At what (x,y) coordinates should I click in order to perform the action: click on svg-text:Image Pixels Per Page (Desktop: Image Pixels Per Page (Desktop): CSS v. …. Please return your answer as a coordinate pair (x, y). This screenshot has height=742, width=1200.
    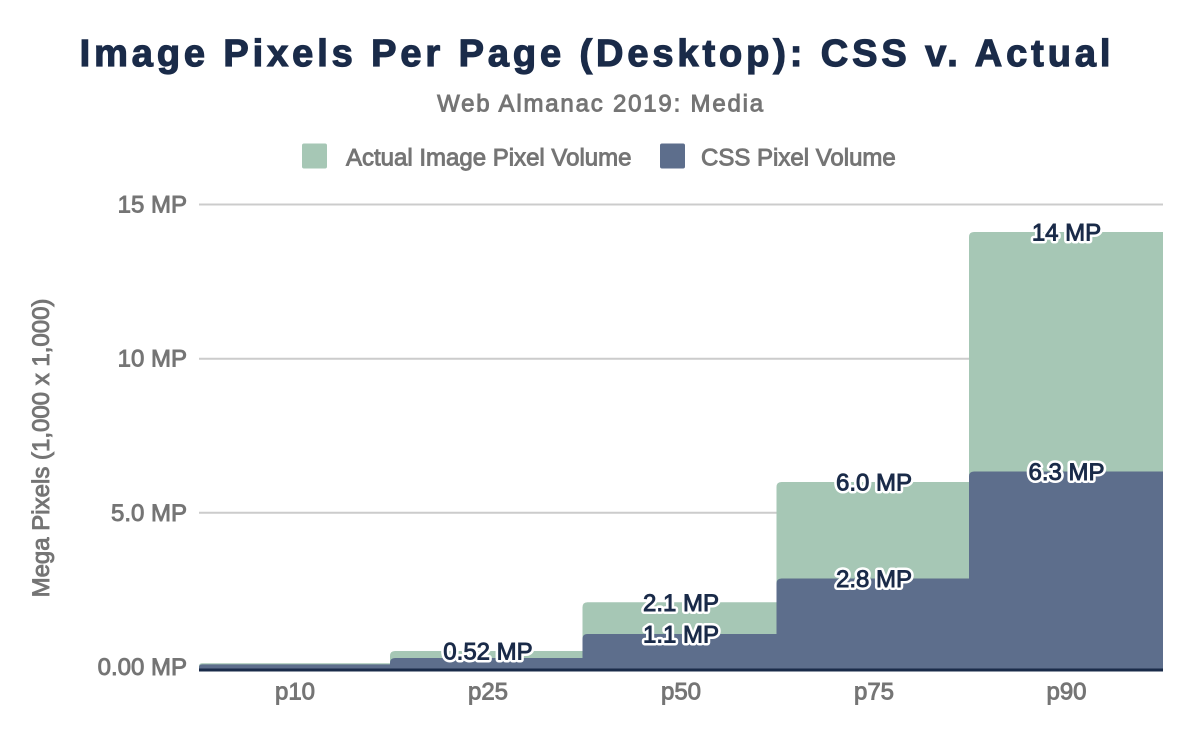
    Looking at the image, I should click on (597, 54).